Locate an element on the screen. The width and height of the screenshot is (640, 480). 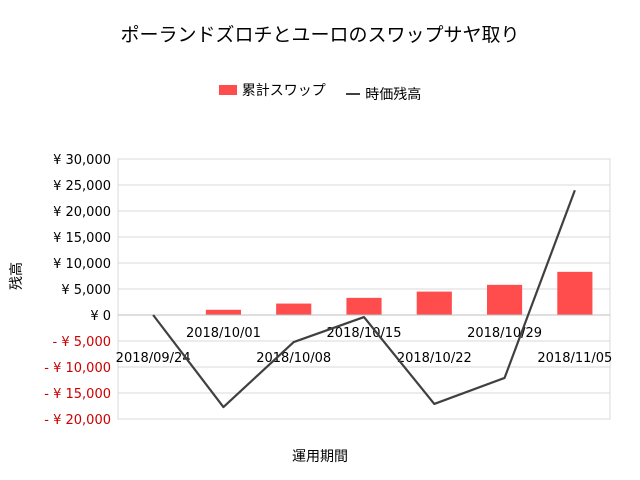
x-tick-label: 2018/11/05 is located at coordinates (574, 358).